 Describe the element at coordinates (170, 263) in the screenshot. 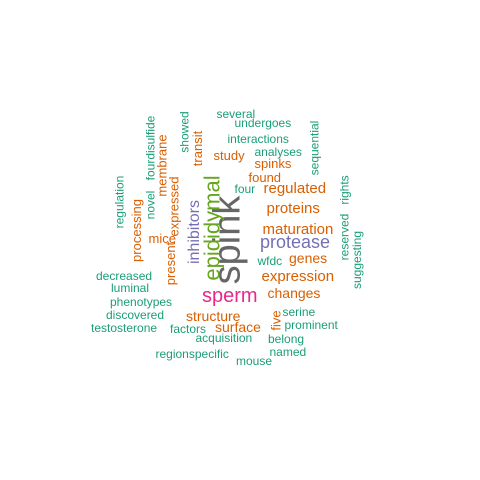

I see `word-present: present` at that location.